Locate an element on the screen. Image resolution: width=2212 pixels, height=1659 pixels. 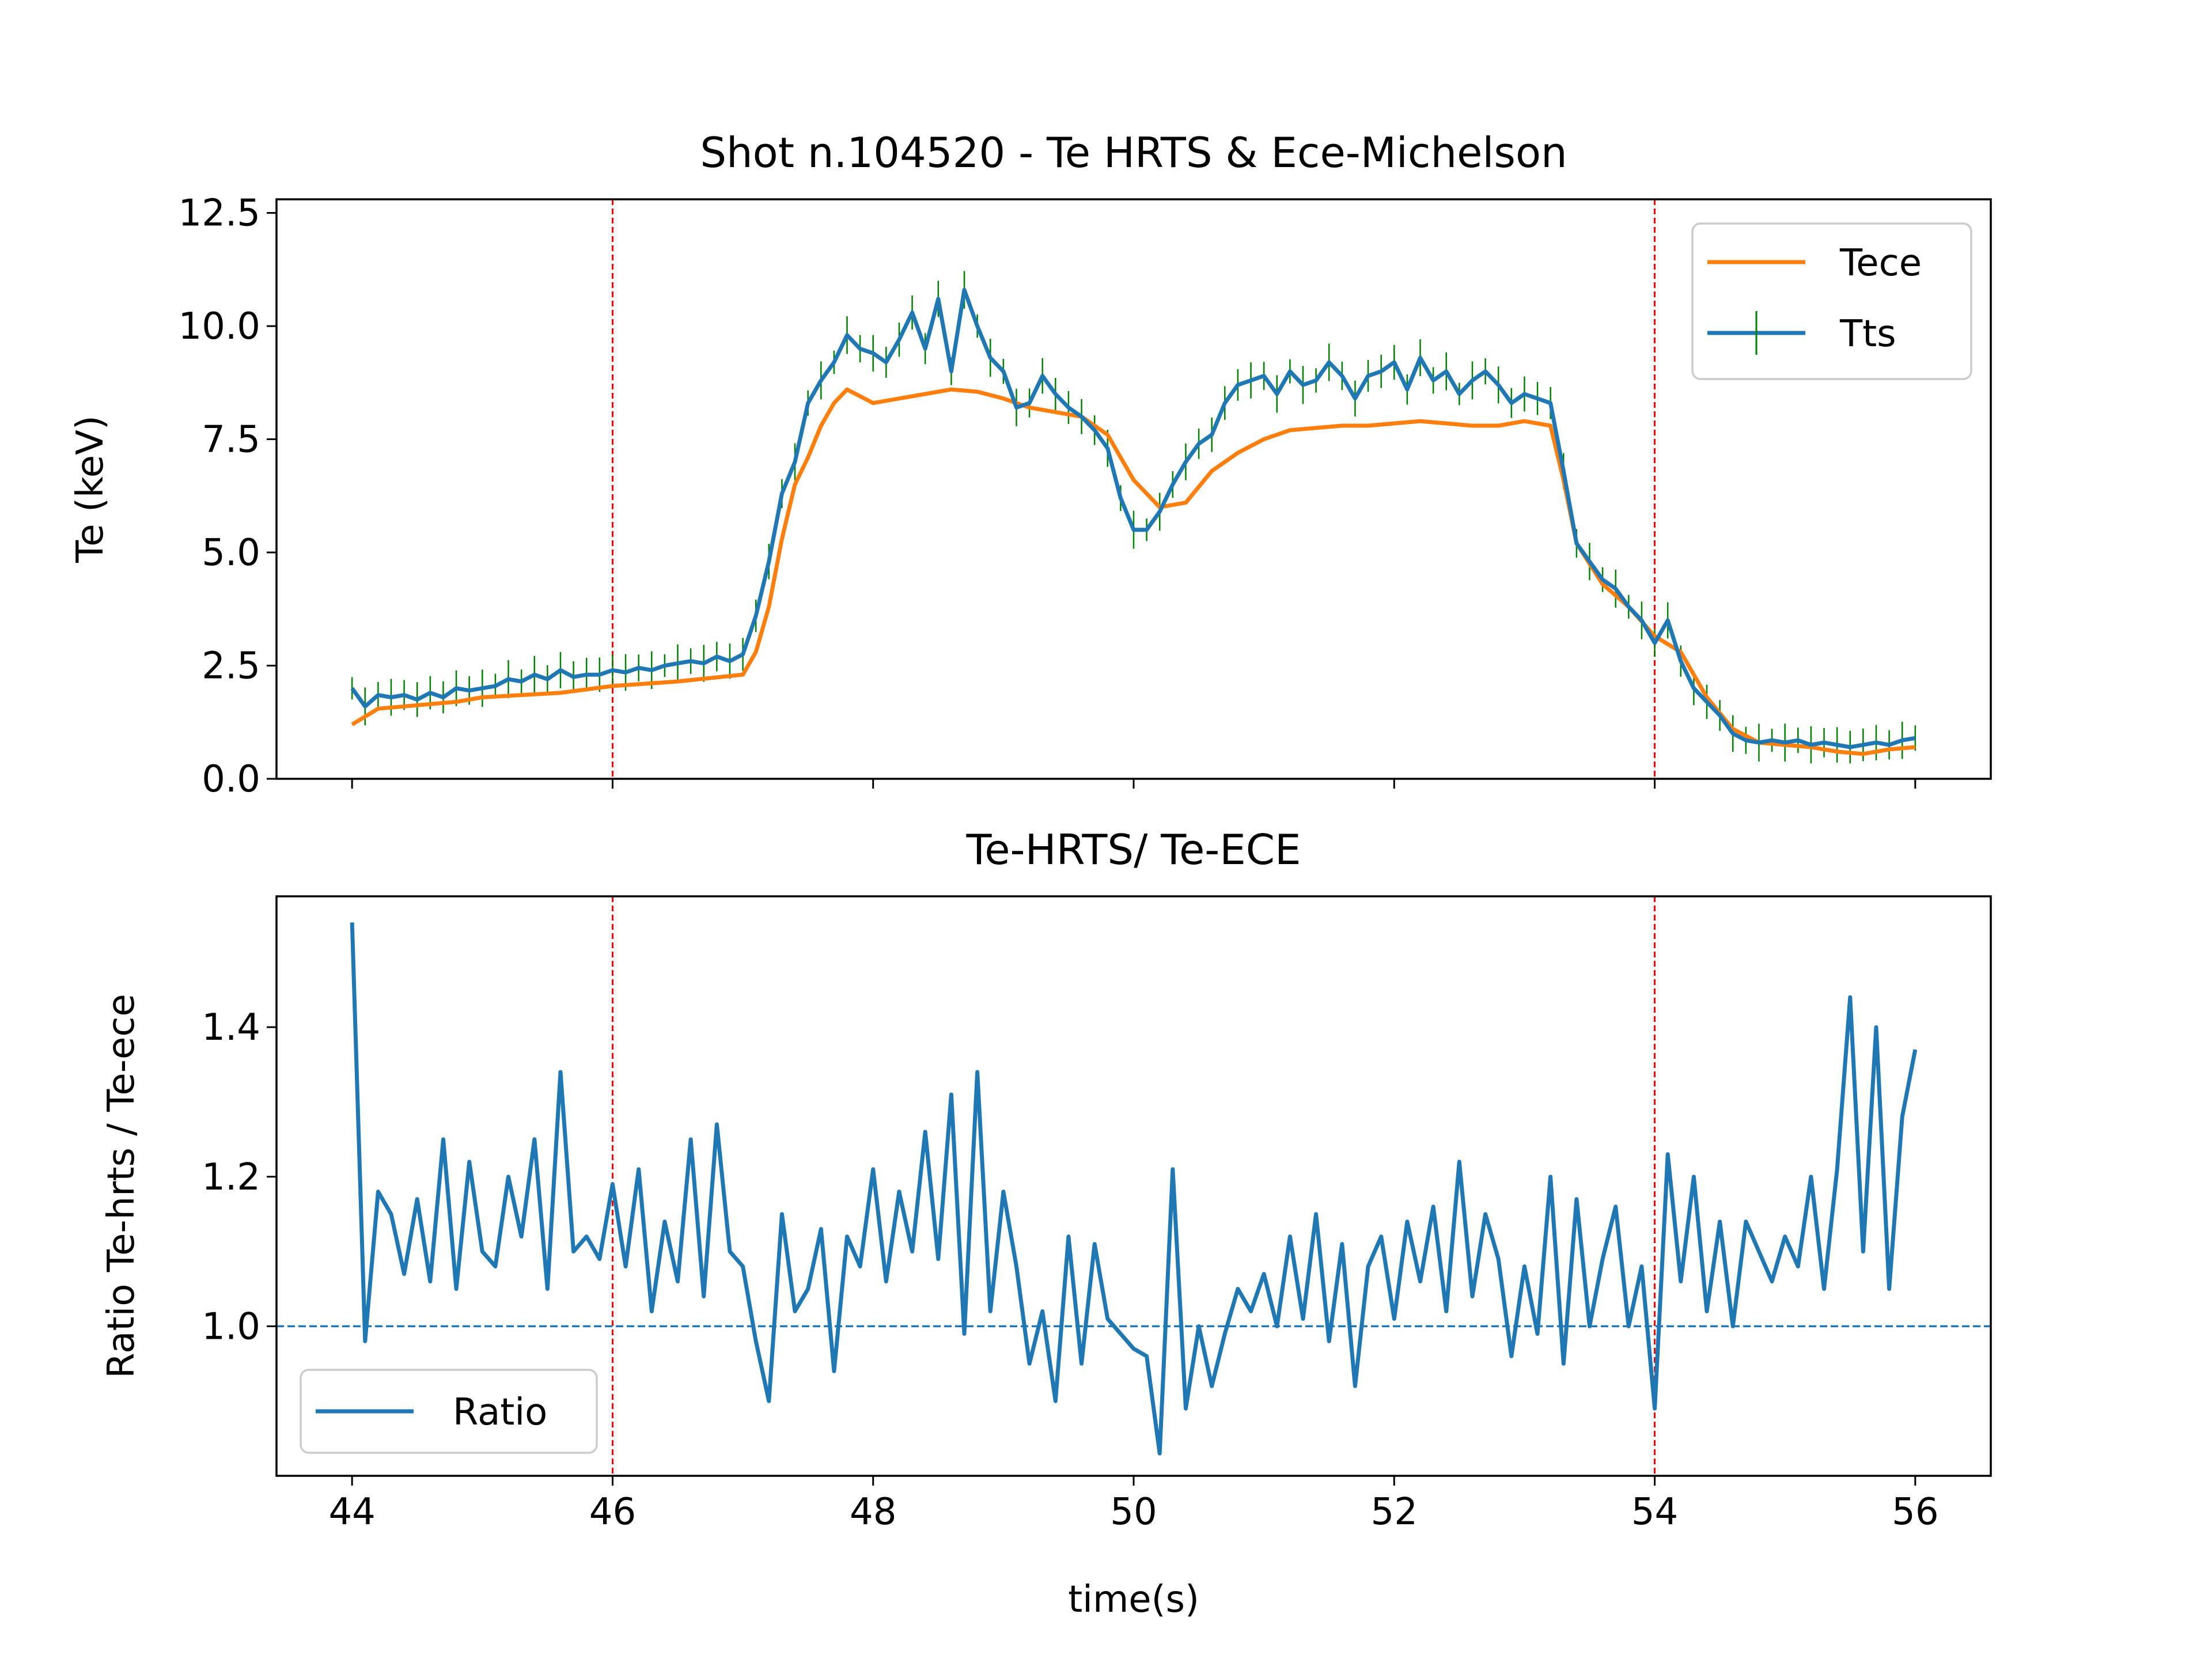
ratio-chart-title: Te-HRTS/ Te-ECE is located at coordinates (1133, 849).